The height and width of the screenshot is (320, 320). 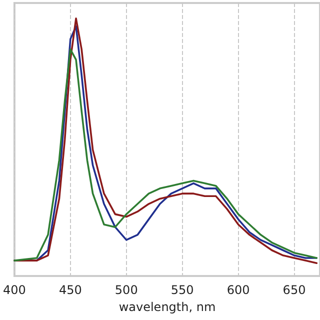 I want to click on x-tick-label: 400, so click(x=14, y=290).